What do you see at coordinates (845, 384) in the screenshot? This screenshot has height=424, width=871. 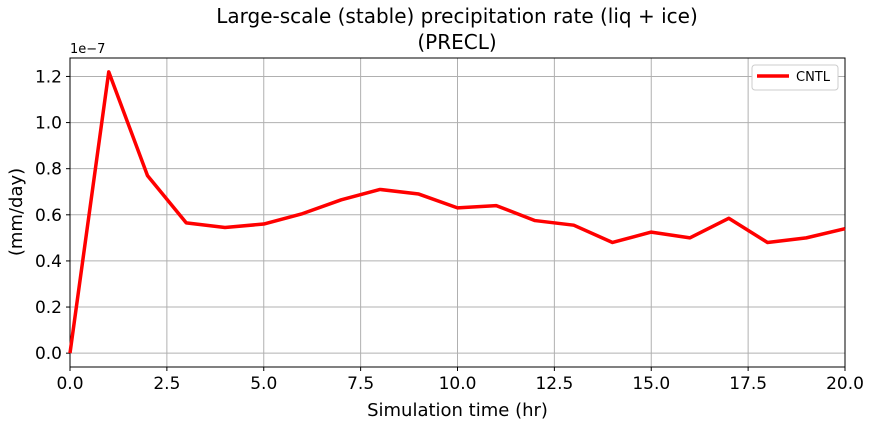 I see `x-tick-label: 20.0` at bounding box center [845, 384].